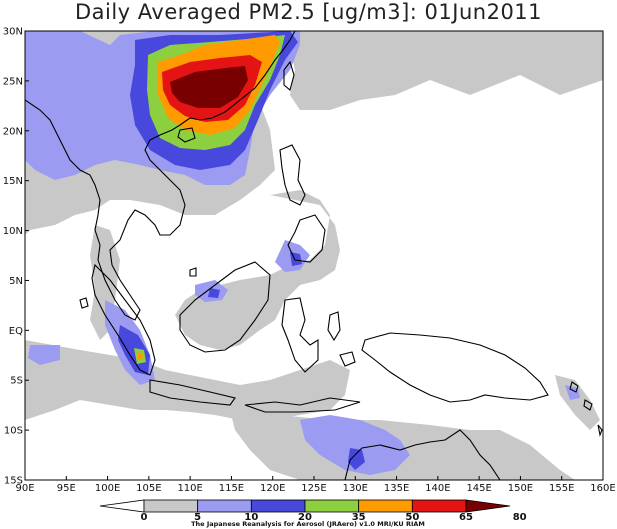 The width and height of the screenshot is (617, 529). What do you see at coordinates (189, 488) in the screenshot?
I see `lon-label: 110E` at bounding box center [189, 488].